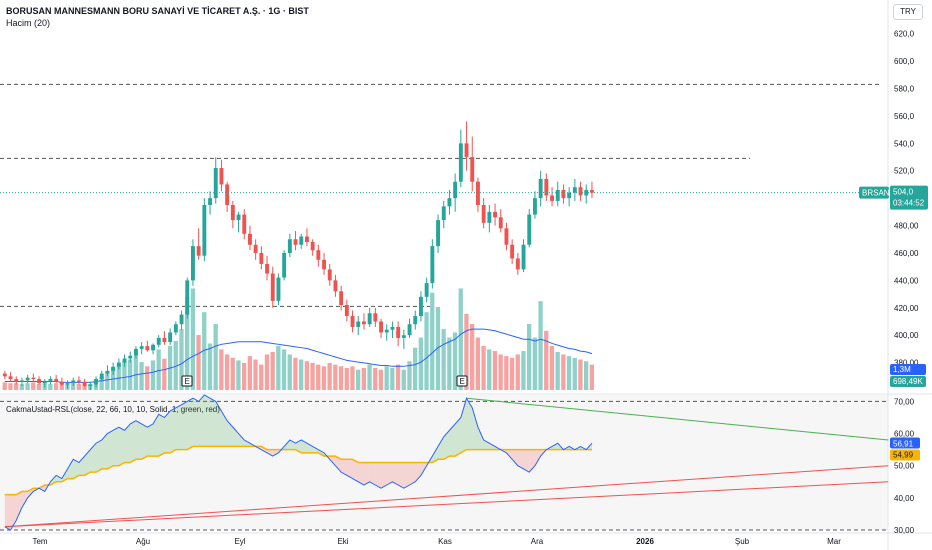 The image size is (932, 550). Describe the element at coordinates (298, 355) in the screenshot. I see `volume-ma-line` at that location.